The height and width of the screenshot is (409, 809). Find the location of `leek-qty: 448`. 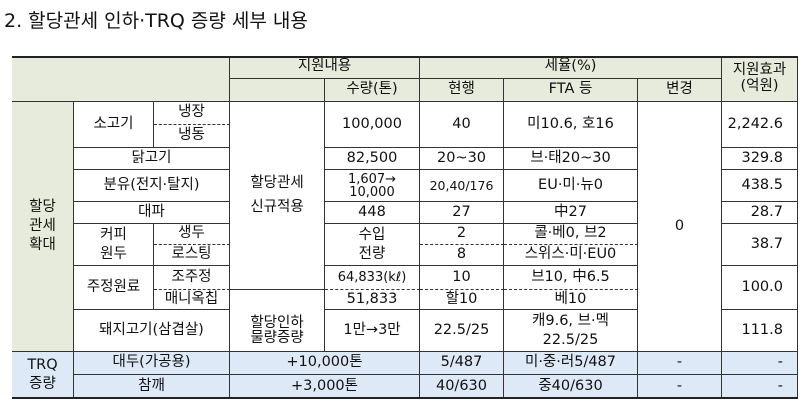

leek-qty: 448 is located at coordinates (372, 213).